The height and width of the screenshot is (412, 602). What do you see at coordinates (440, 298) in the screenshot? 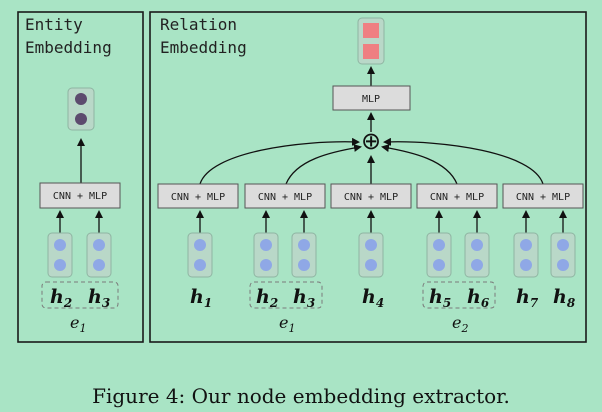
I see `input-label-h5: h5` at bounding box center [440, 298].